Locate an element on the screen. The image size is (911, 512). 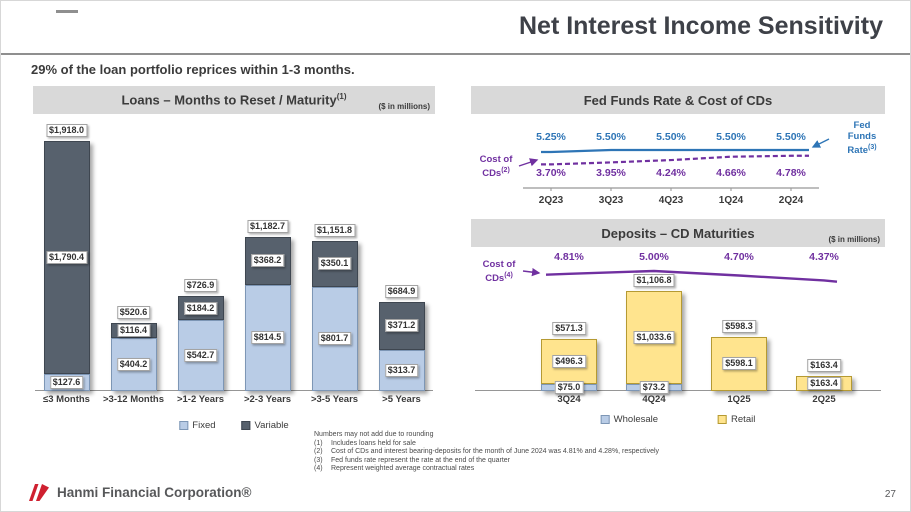
dep-cost-sup: (4) is located at coordinates (508, 275).